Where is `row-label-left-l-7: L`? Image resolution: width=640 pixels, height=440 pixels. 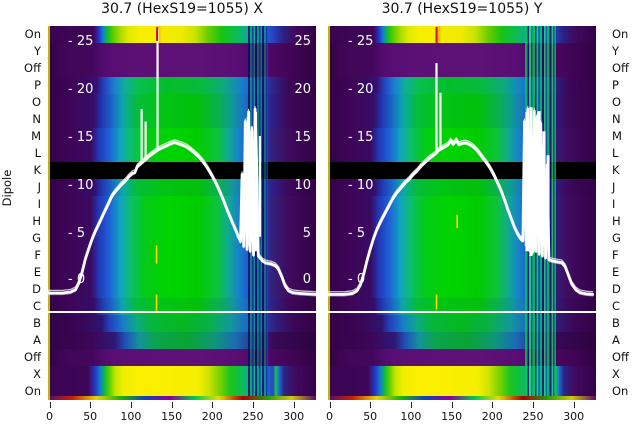 row-label-left-l-7: L is located at coordinates (37, 153).